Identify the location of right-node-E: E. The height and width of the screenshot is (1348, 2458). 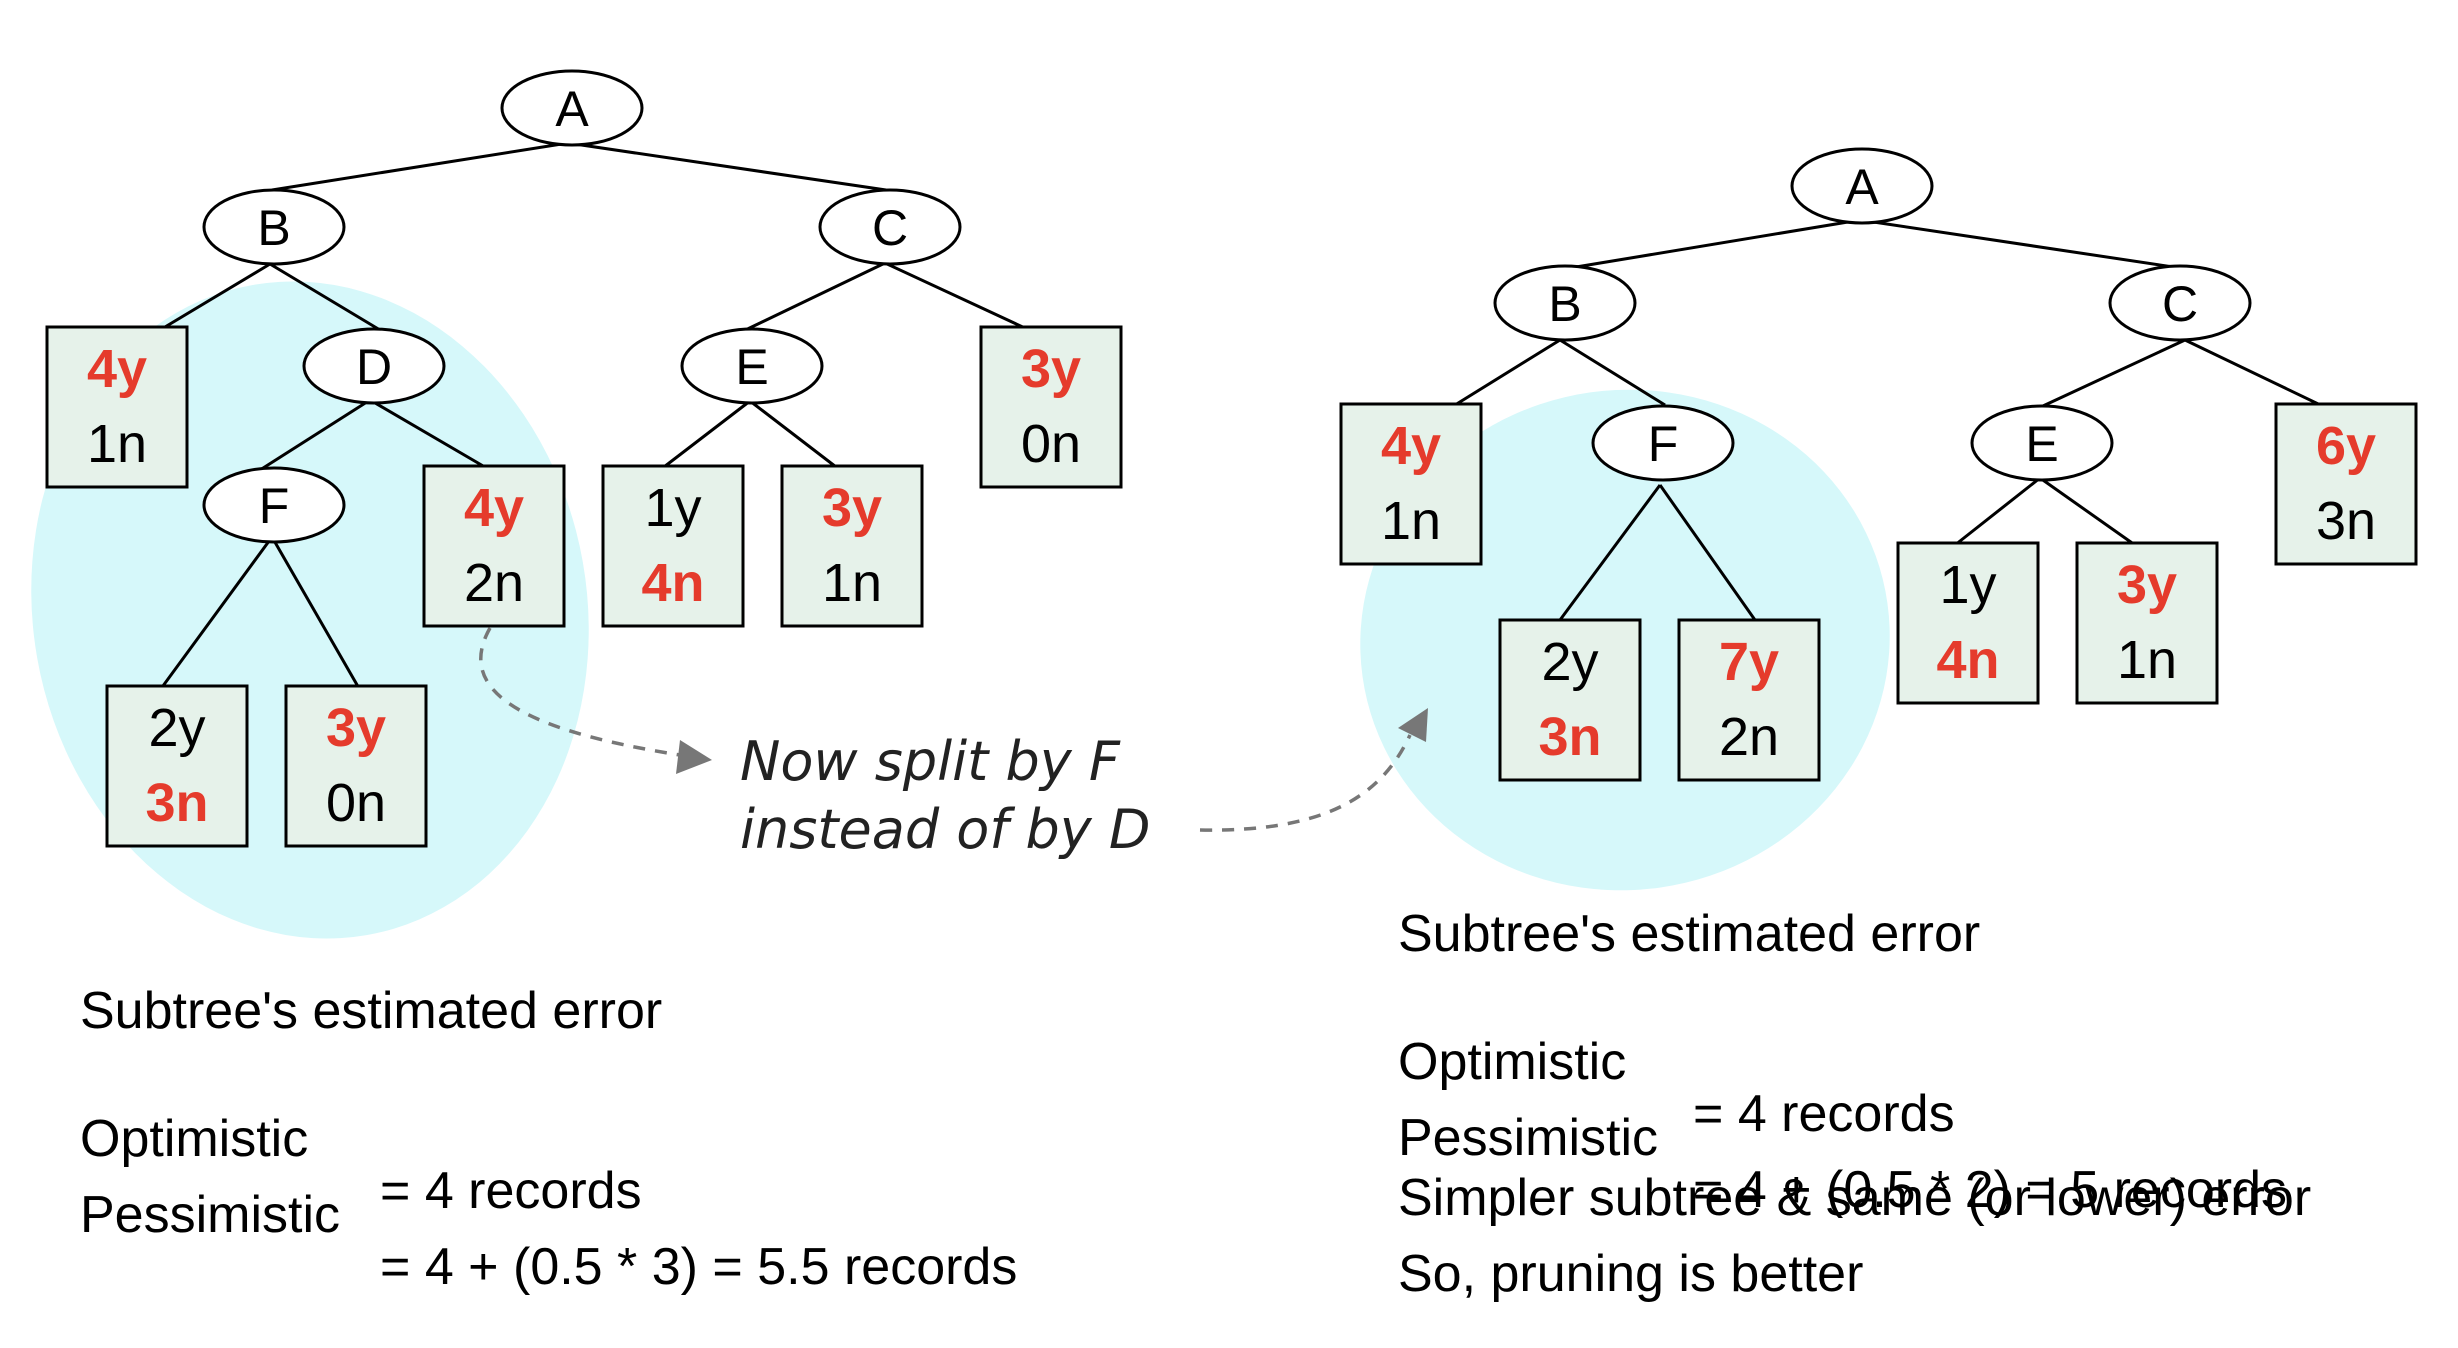
(2042, 443).